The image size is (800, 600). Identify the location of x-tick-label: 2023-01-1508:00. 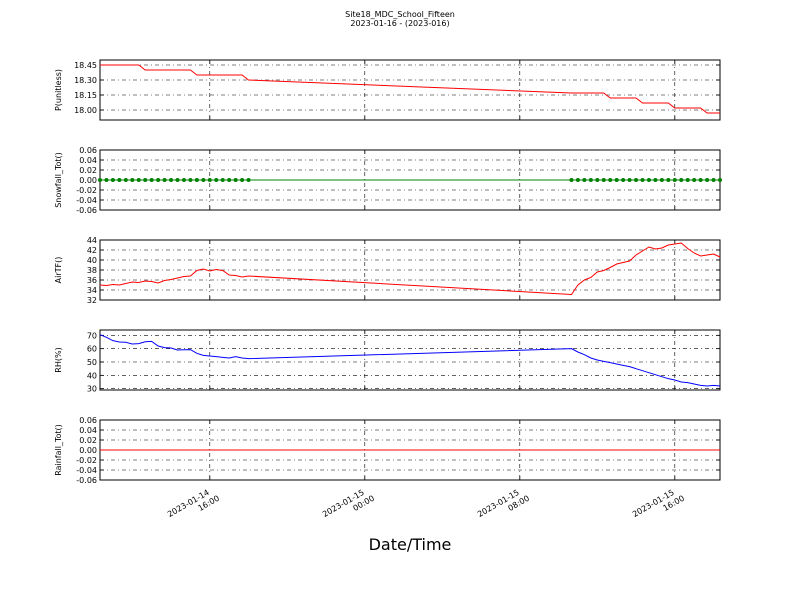
(503, 506).